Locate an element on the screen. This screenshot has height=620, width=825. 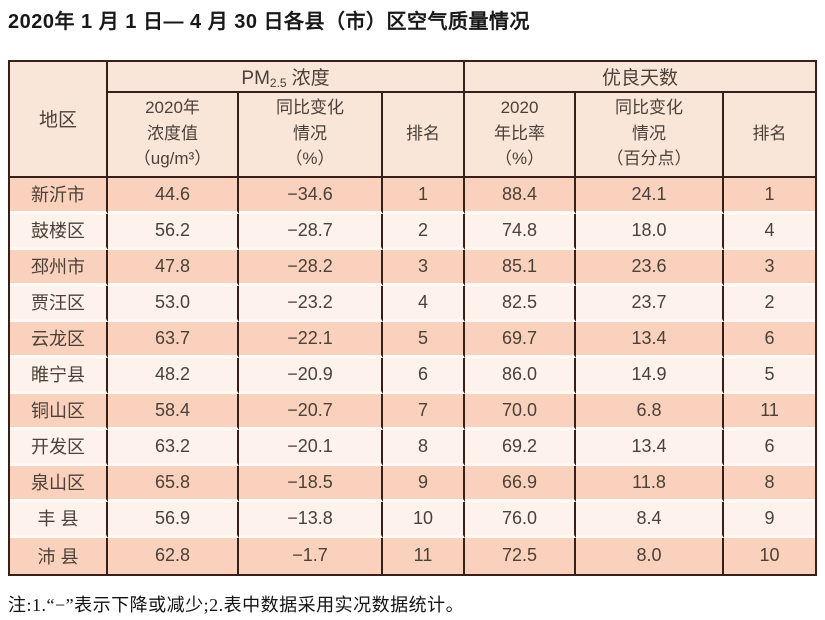
header-days-change: 同比变化 情况 （百分点） is located at coordinates (650, 135).